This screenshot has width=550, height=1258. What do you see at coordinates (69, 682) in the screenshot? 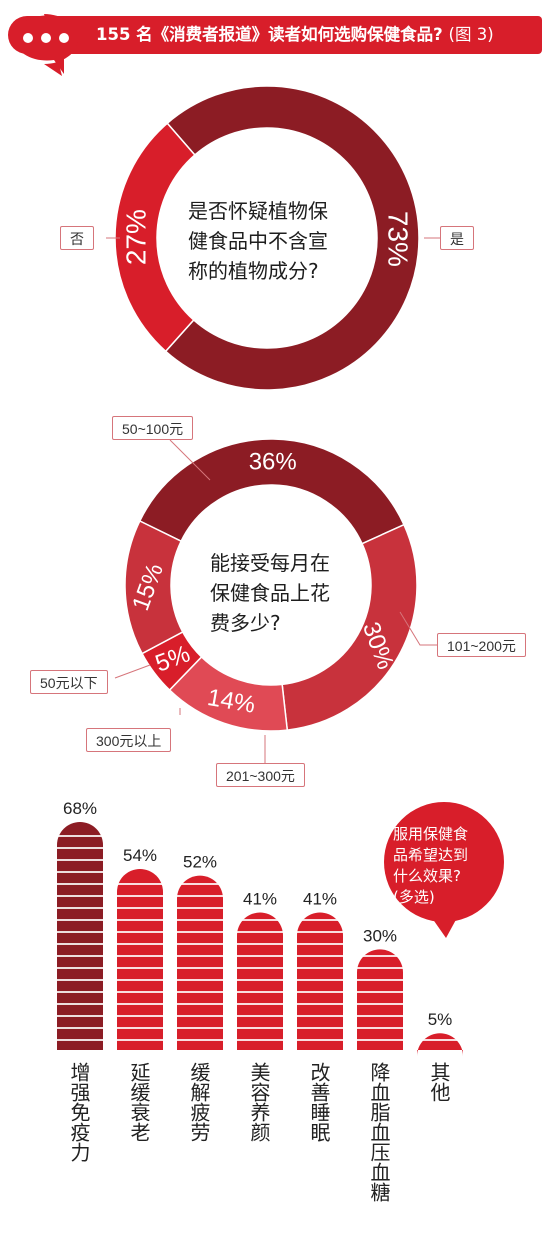
I see `label-under-50: 50元以下` at bounding box center [69, 682].